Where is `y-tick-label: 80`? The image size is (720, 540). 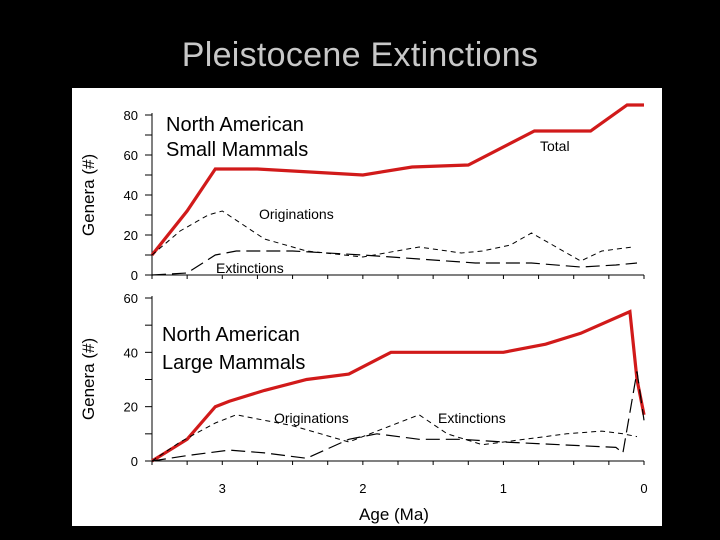
y-tick-label: 80 is located at coordinates (131, 115).